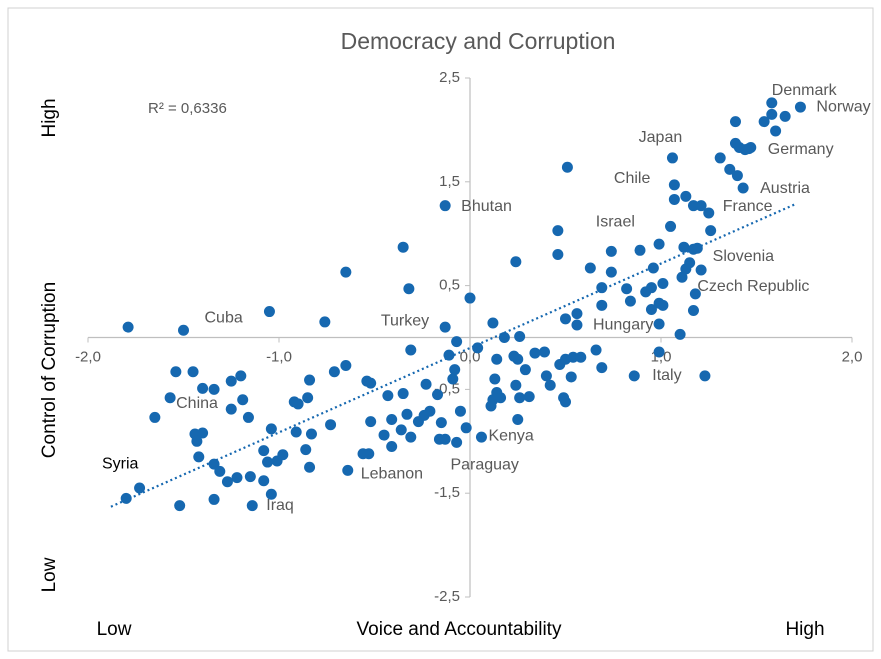 The height and width of the screenshot is (659, 881). Describe the element at coordinates (852, 356) in the screenshot. I see `x-tick-label: 2,0` at that location.